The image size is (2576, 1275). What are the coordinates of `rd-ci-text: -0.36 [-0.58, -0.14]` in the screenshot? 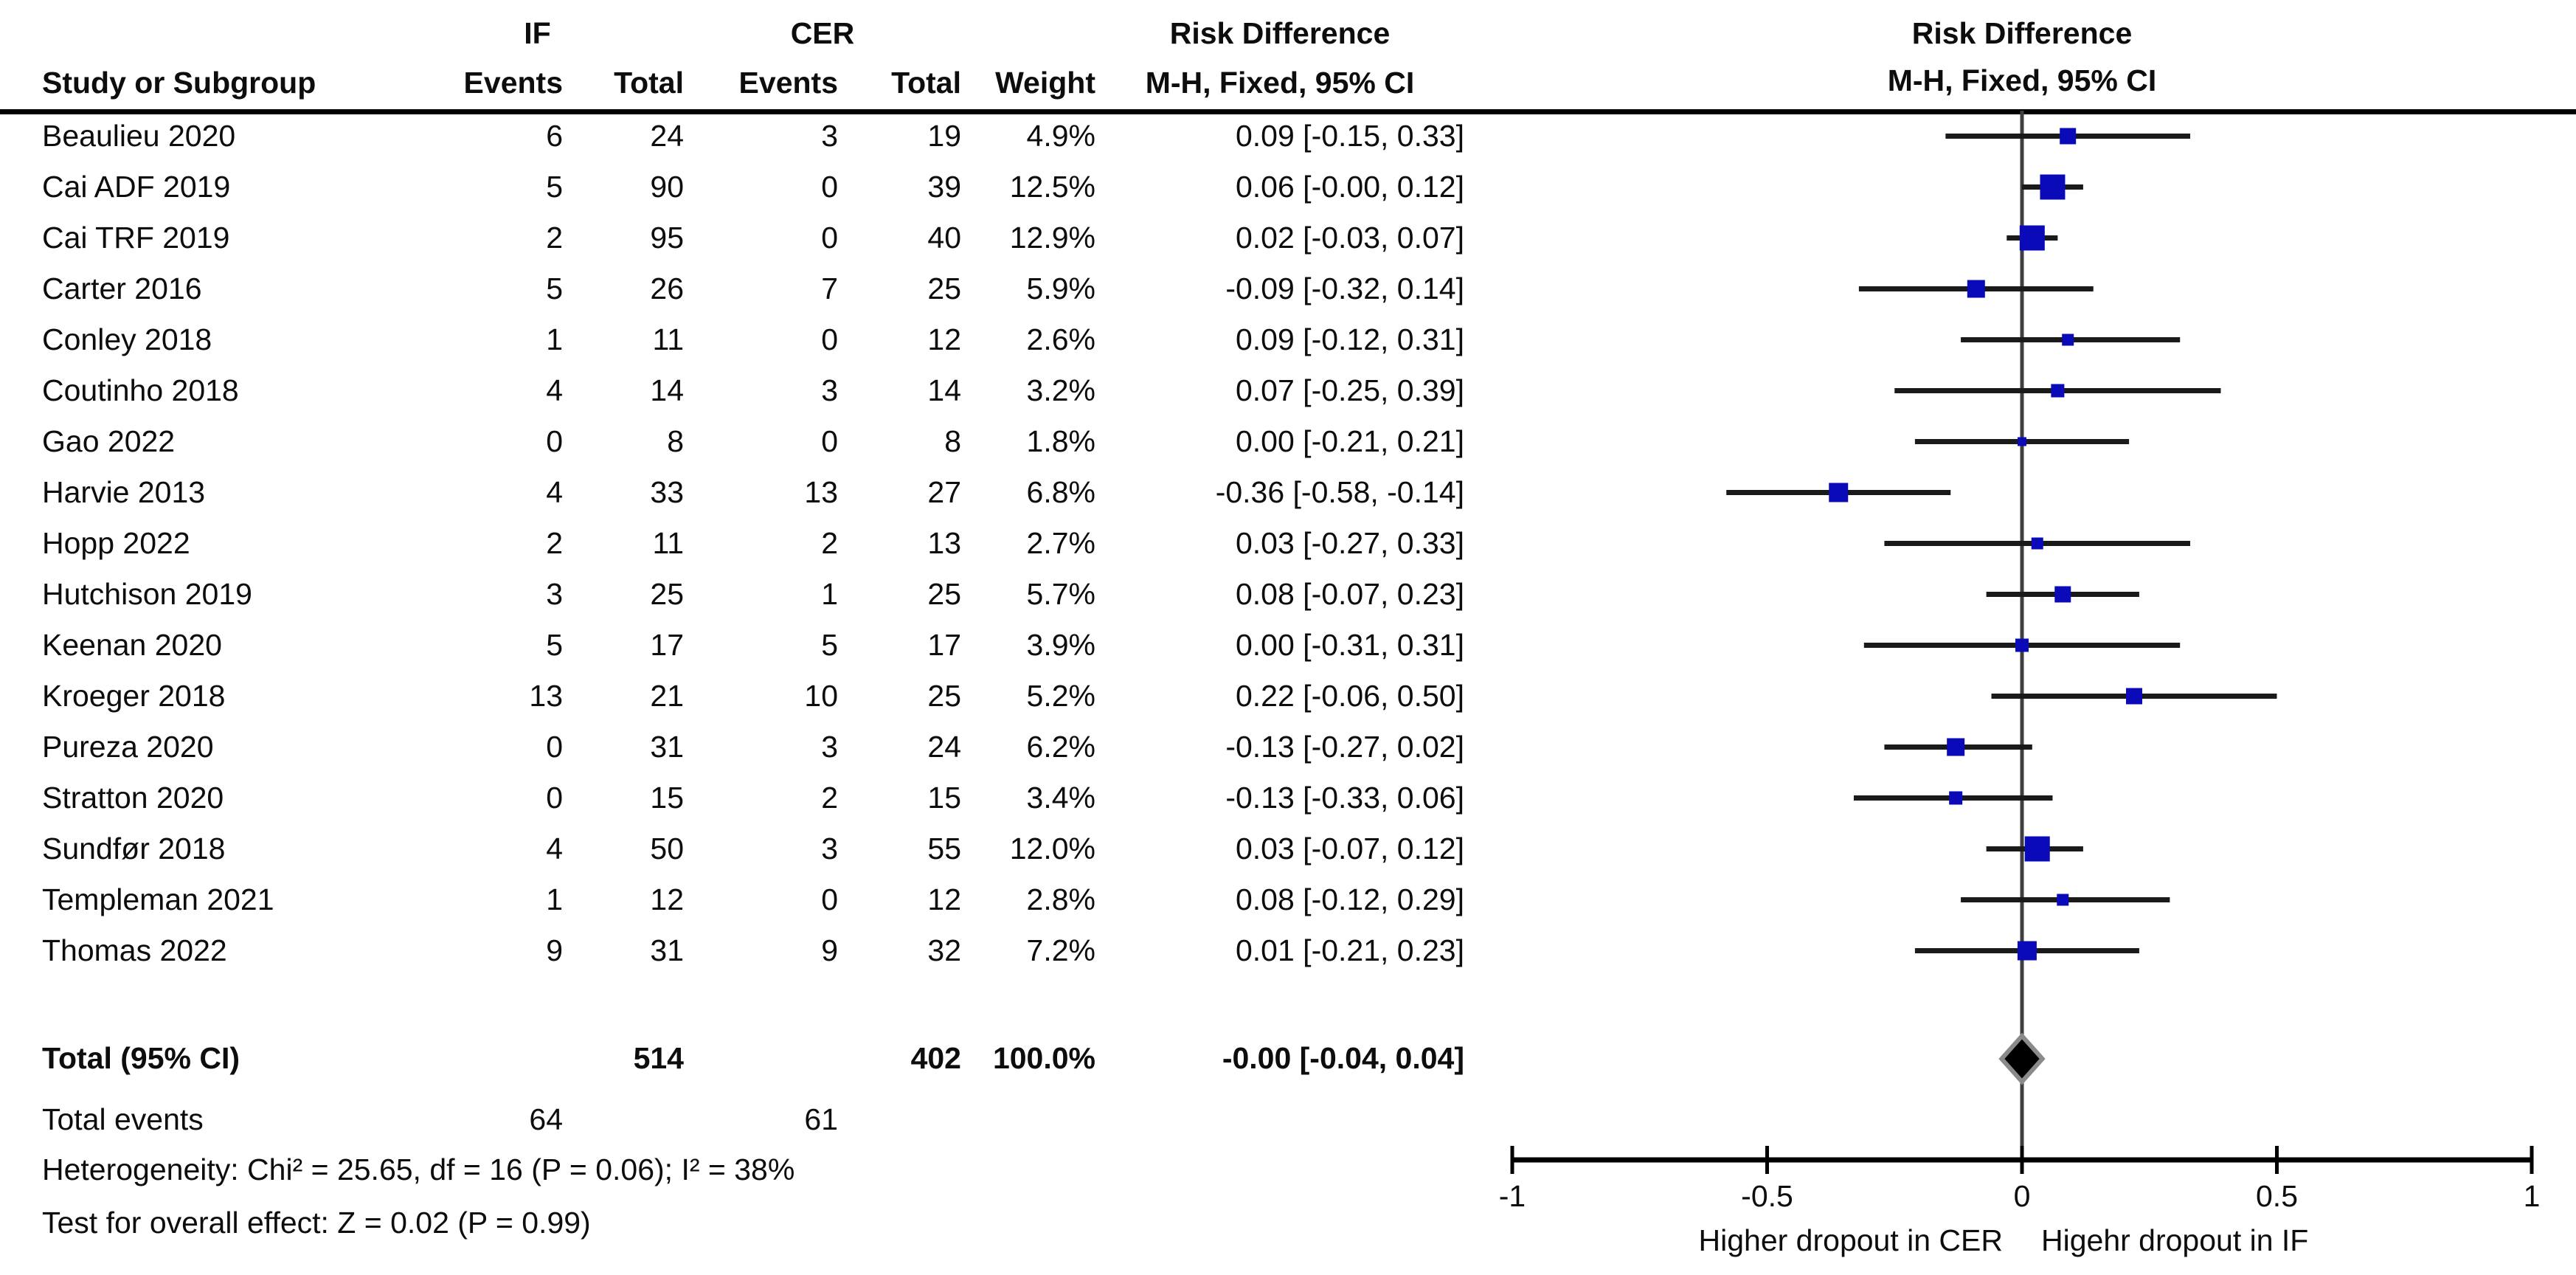 It's located at (1340, 492).